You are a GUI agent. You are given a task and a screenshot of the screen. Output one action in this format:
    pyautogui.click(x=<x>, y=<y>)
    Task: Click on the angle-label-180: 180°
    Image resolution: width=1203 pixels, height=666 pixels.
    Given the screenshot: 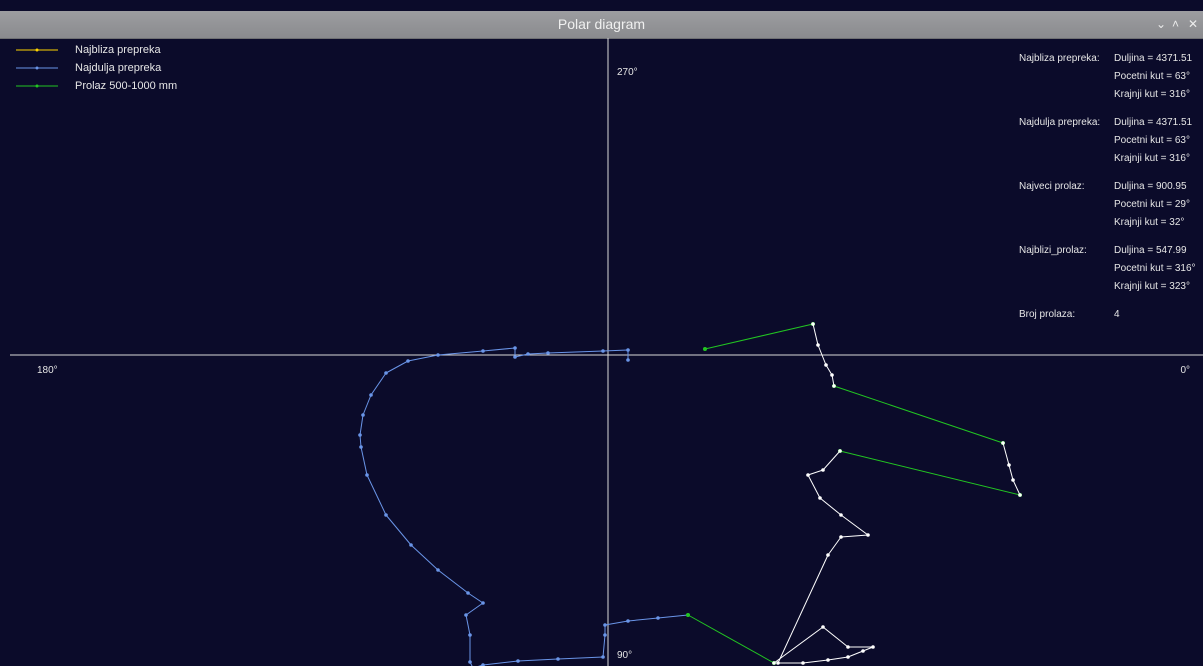 What is the action you would take?
    pyautogui.click(x=47, y=370)
    